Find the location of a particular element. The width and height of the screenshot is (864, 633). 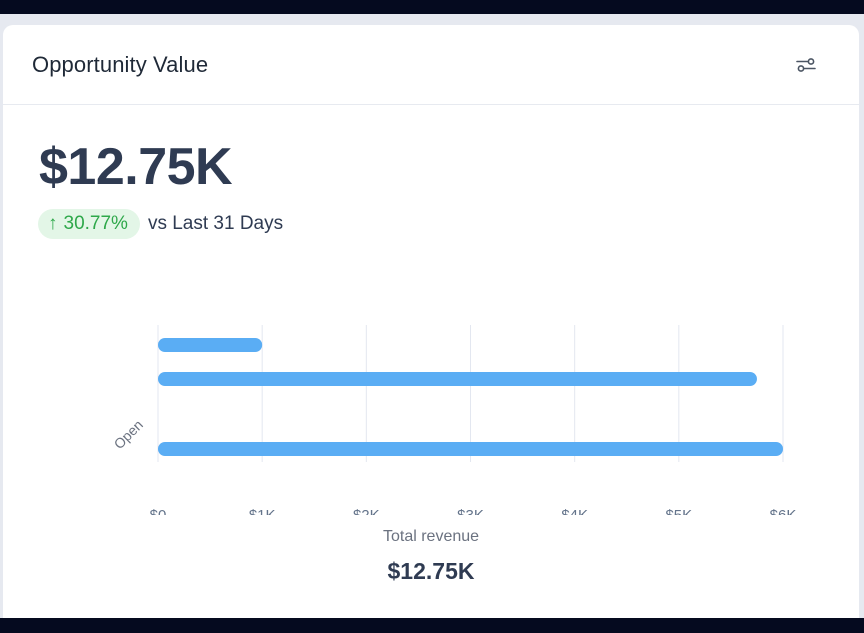

total-revenue-value: $12.75K is located at coordinates (431, 571).